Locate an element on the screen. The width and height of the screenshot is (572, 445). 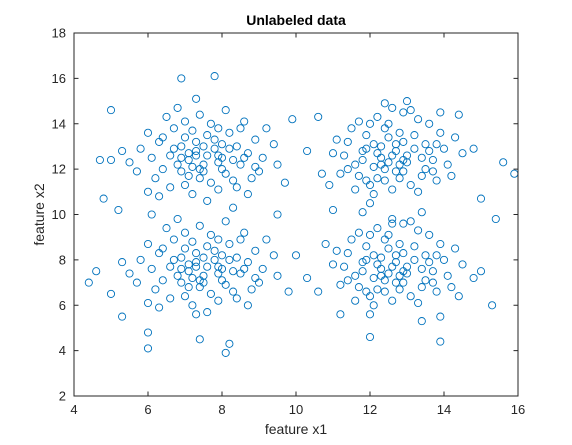
x-axis-label: feature x1 is located at coordinates (296, 429).